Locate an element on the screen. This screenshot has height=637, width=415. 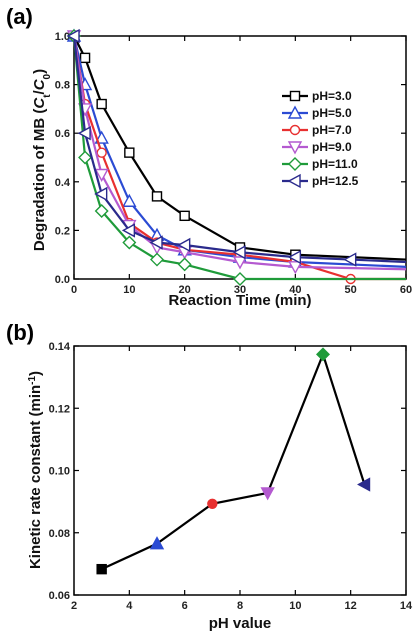
ylabel-c0: C is located at coordinates (39, 84).